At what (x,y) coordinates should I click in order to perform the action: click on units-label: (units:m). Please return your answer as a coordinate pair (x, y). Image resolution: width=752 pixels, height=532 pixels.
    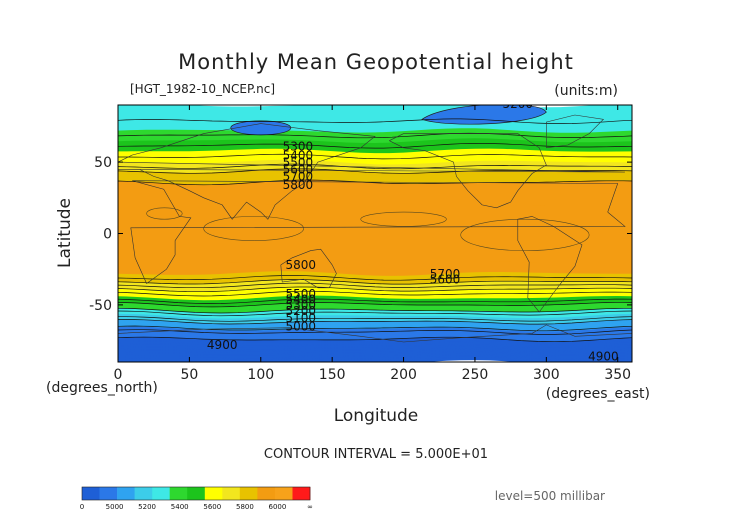
    Looking at the image, I should click on (586, 91).